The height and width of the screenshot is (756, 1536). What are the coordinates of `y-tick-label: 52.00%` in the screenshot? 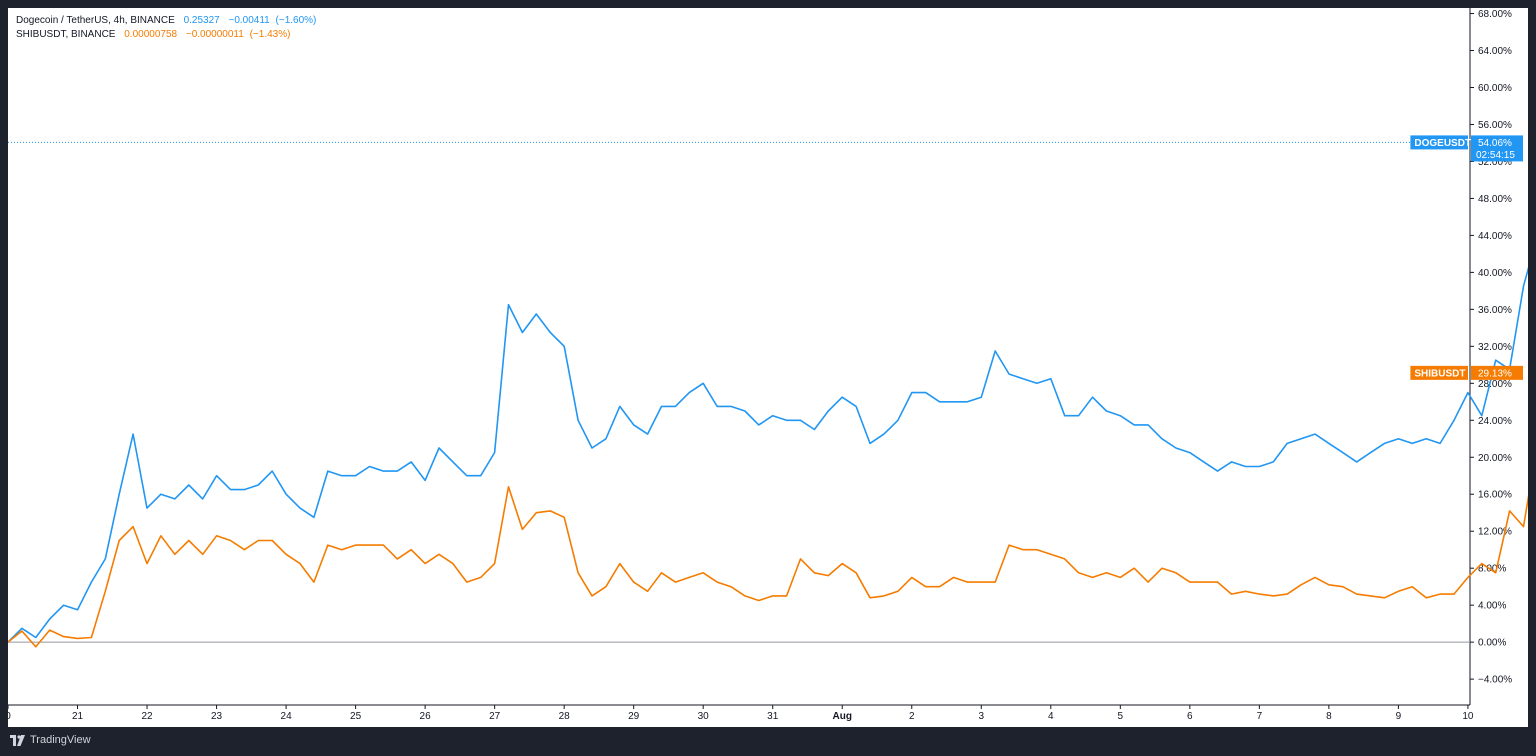 It's located at (1495, 162).